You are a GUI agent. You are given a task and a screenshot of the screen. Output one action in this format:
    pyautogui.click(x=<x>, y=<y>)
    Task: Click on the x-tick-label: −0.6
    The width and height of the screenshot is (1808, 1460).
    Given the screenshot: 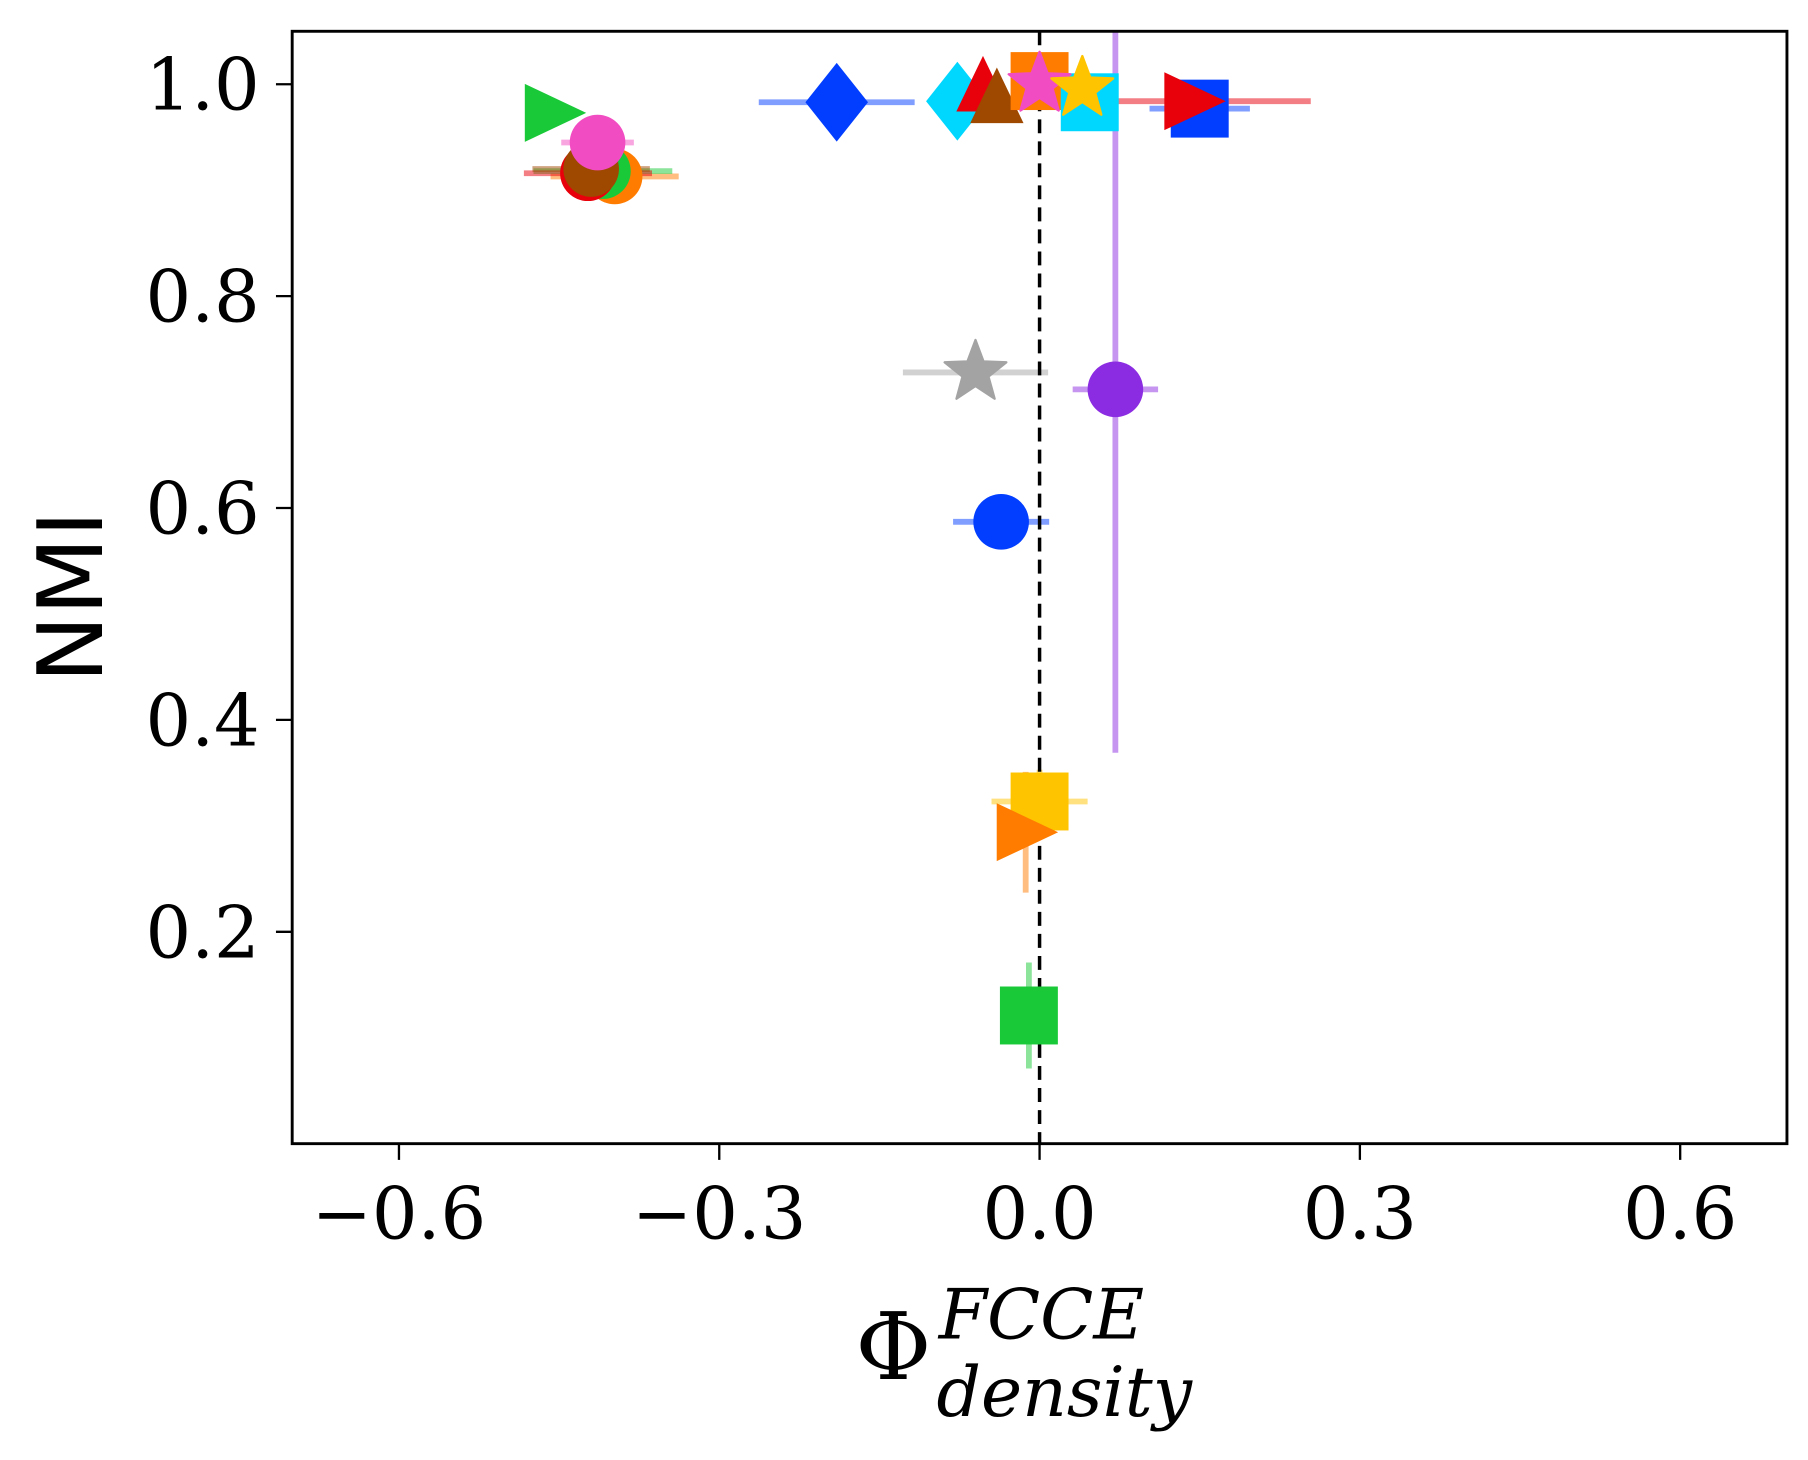 What is the action you would take?
    pyautogui.click(x=399, y=1214)
    